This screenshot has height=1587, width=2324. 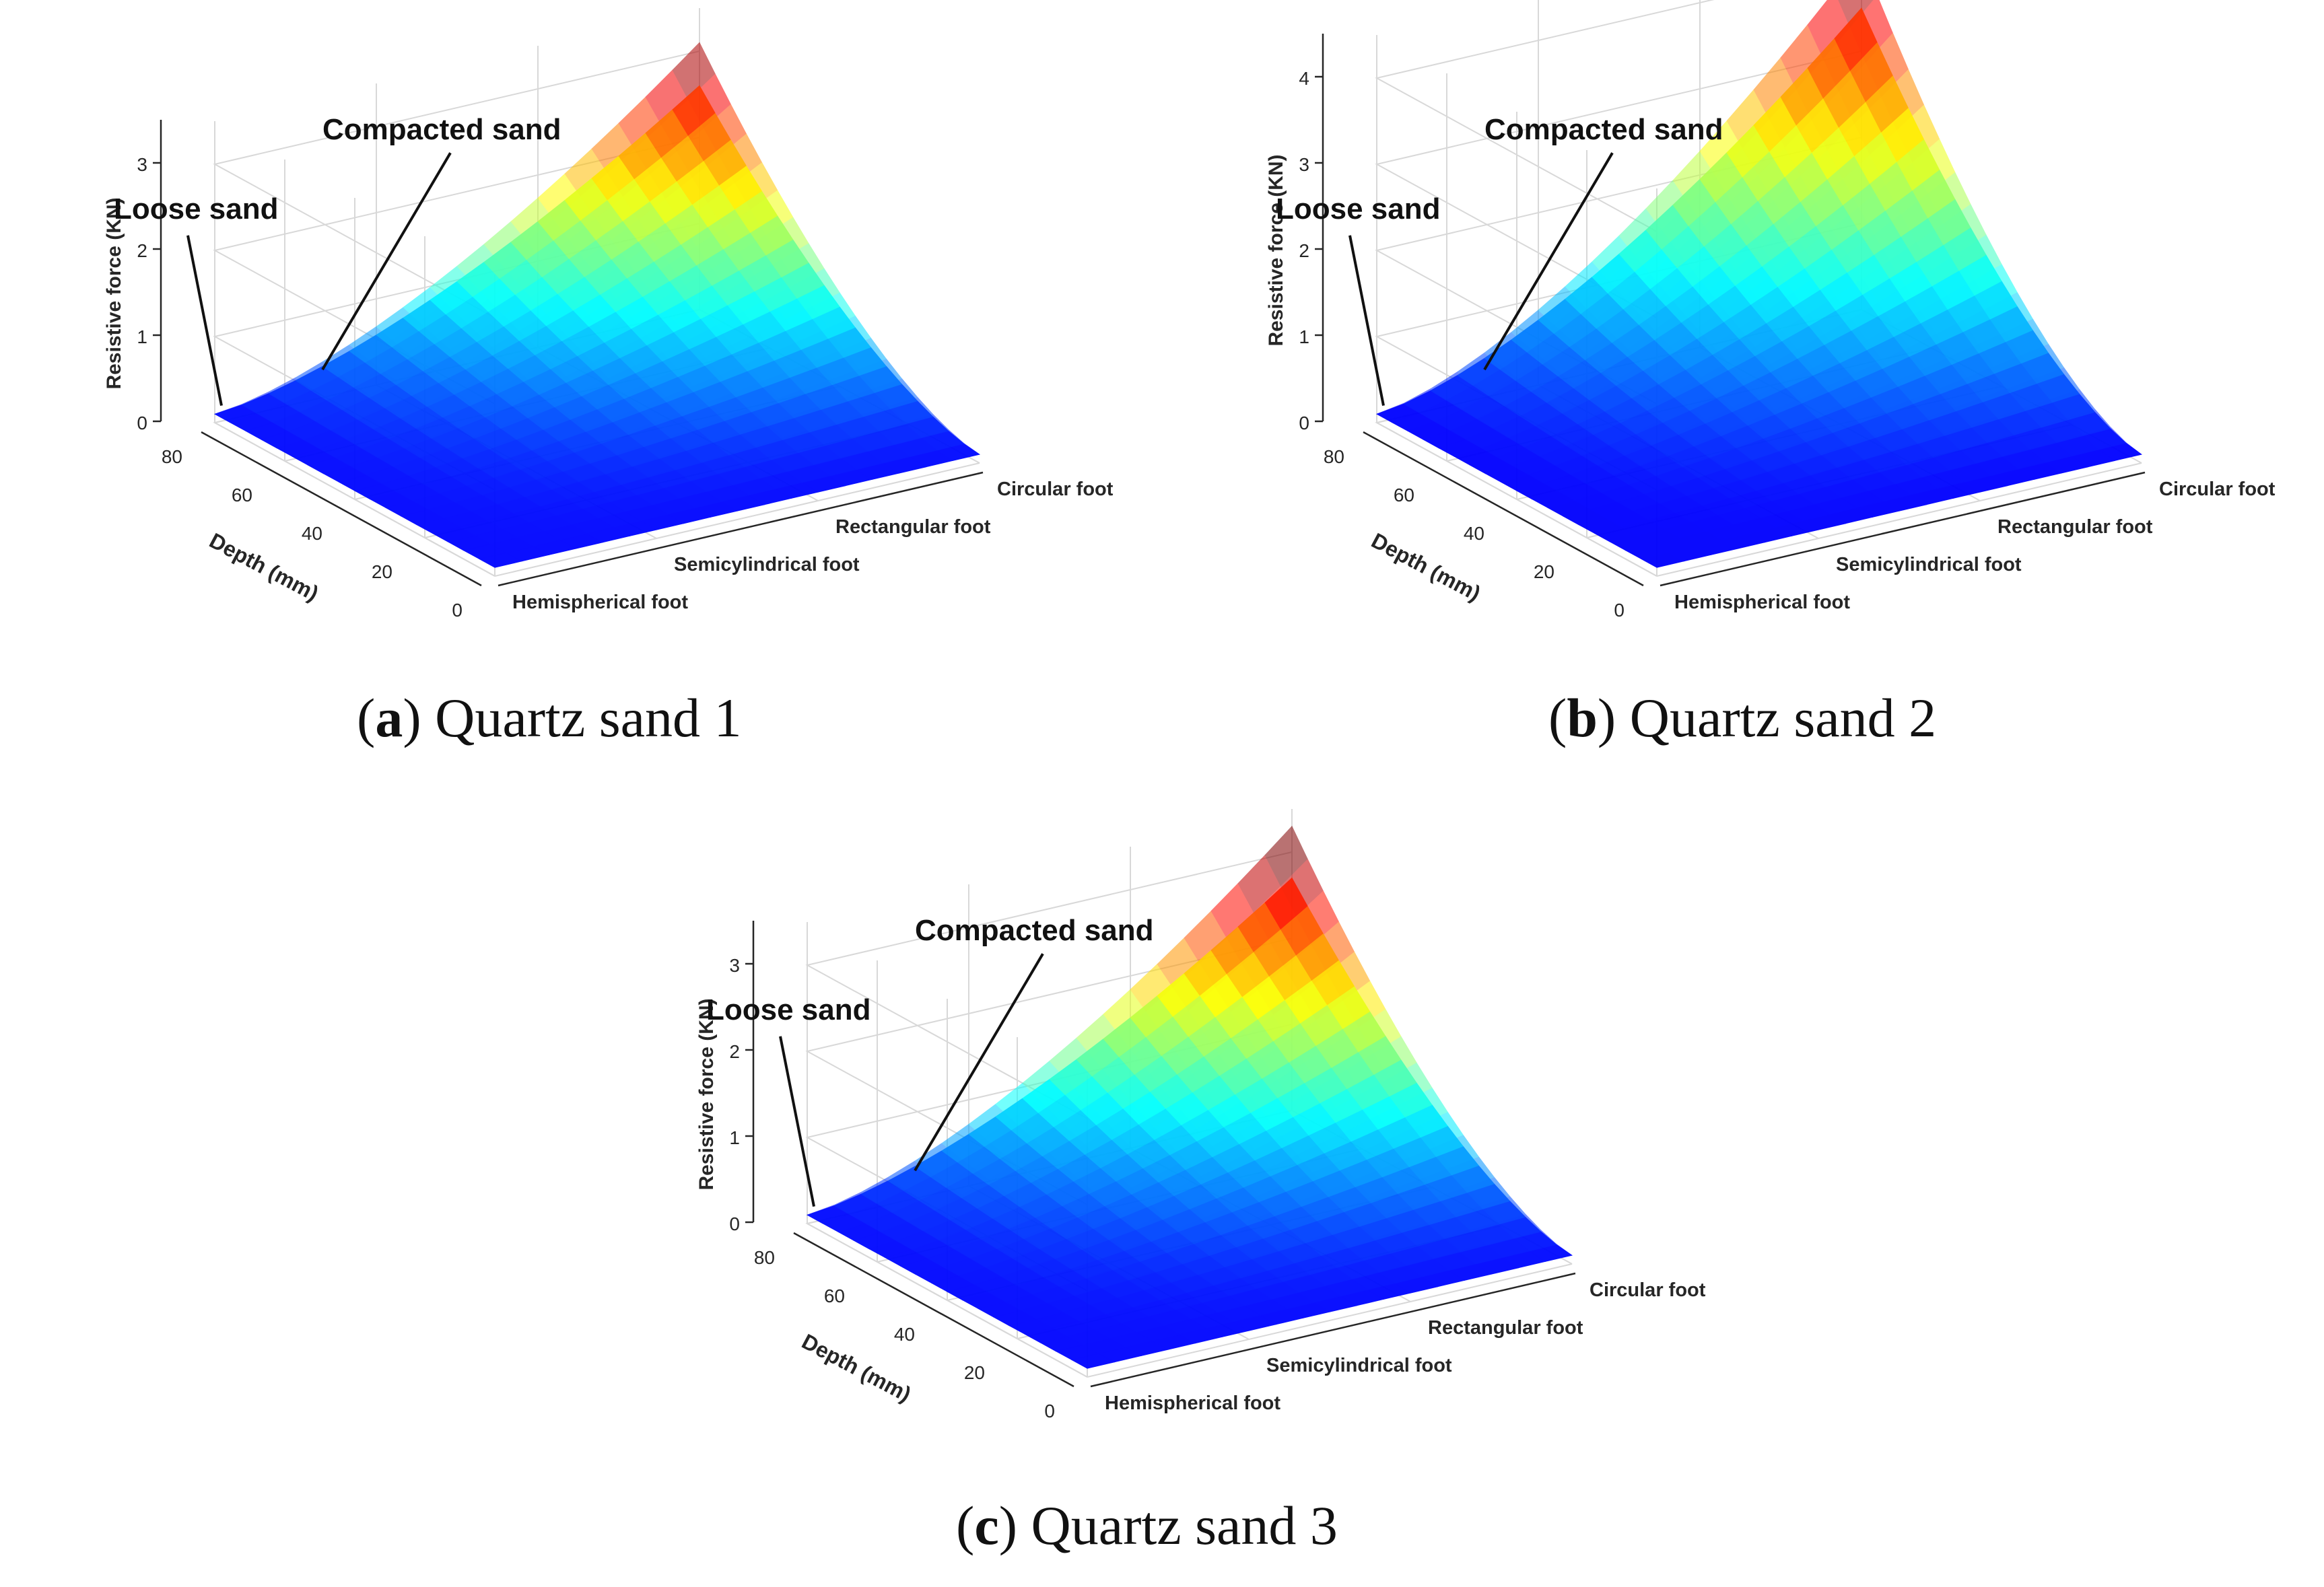 I want to click on caption-letter-b: b, so click(x=1582, y=717).